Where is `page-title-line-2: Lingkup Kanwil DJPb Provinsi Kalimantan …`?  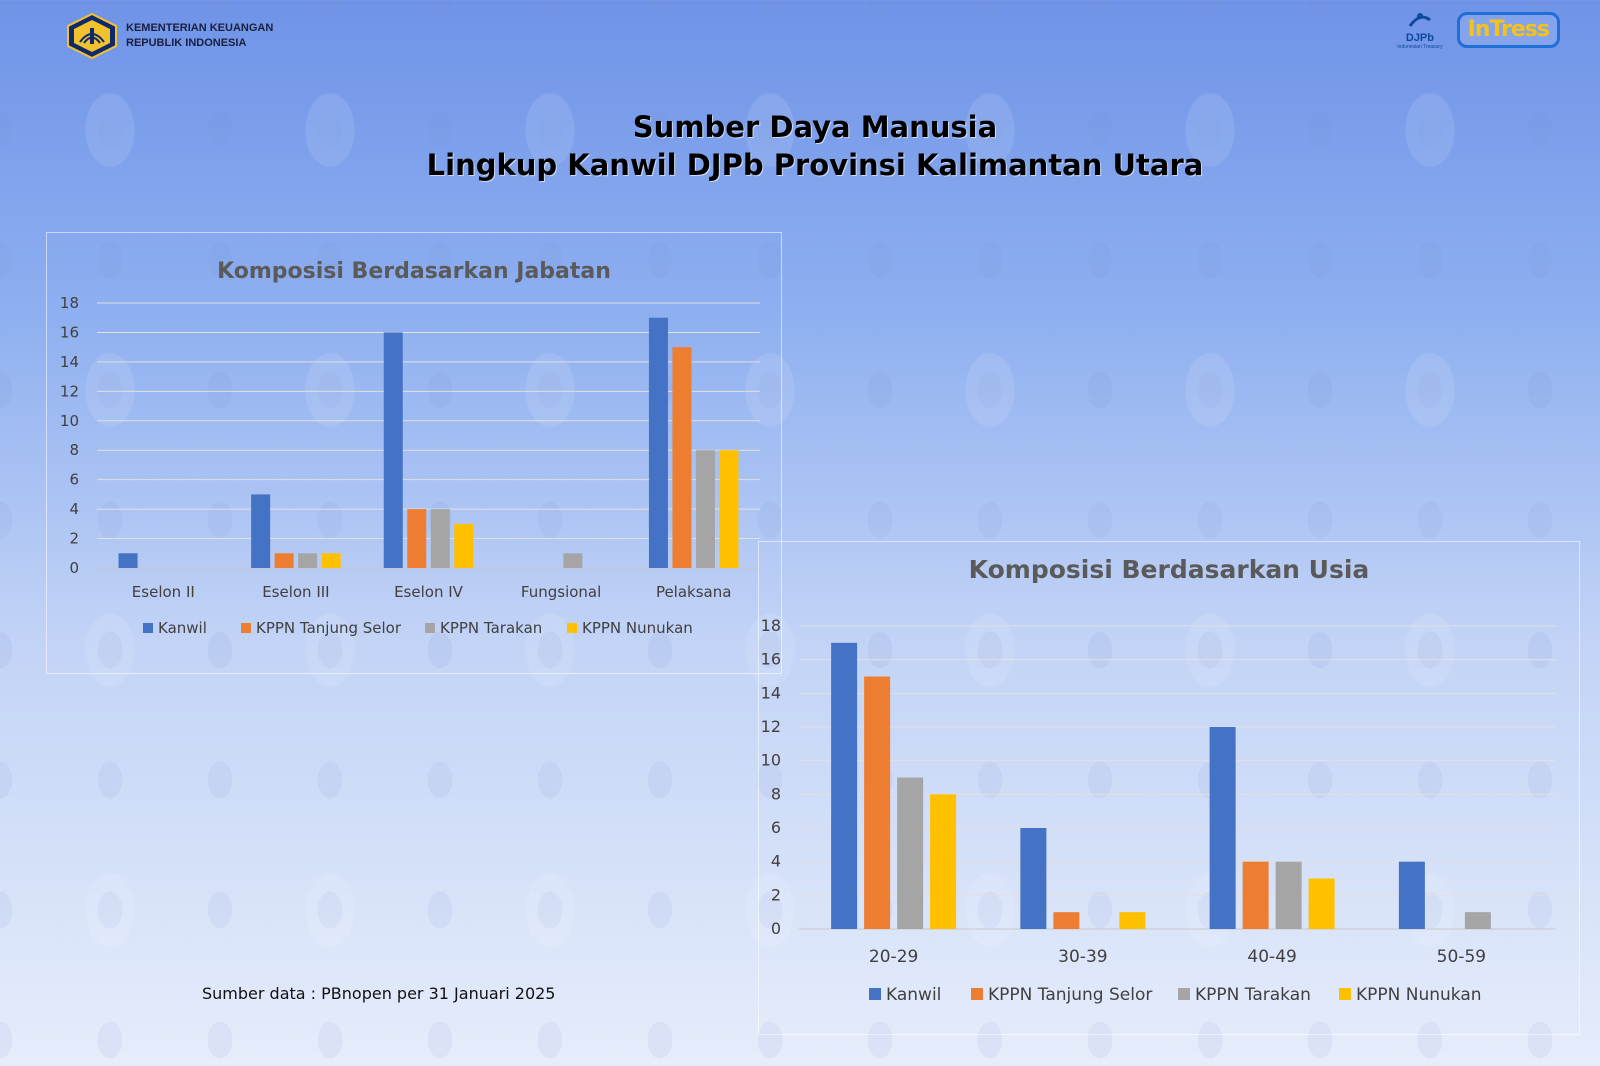
page-title-line-2: Lingkup Kanwil DJPb Provinsi Kalimantan … is located at coordinates (815, 165).